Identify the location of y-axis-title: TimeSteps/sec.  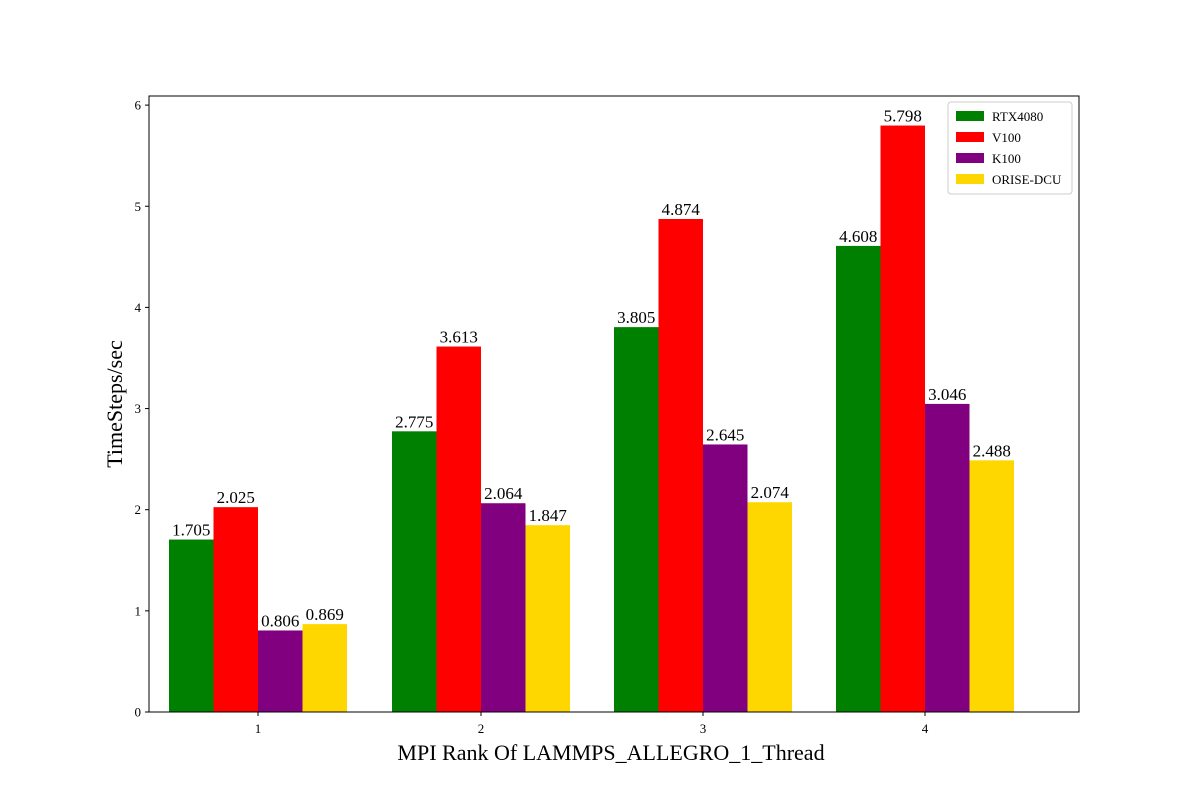
(114, 404).